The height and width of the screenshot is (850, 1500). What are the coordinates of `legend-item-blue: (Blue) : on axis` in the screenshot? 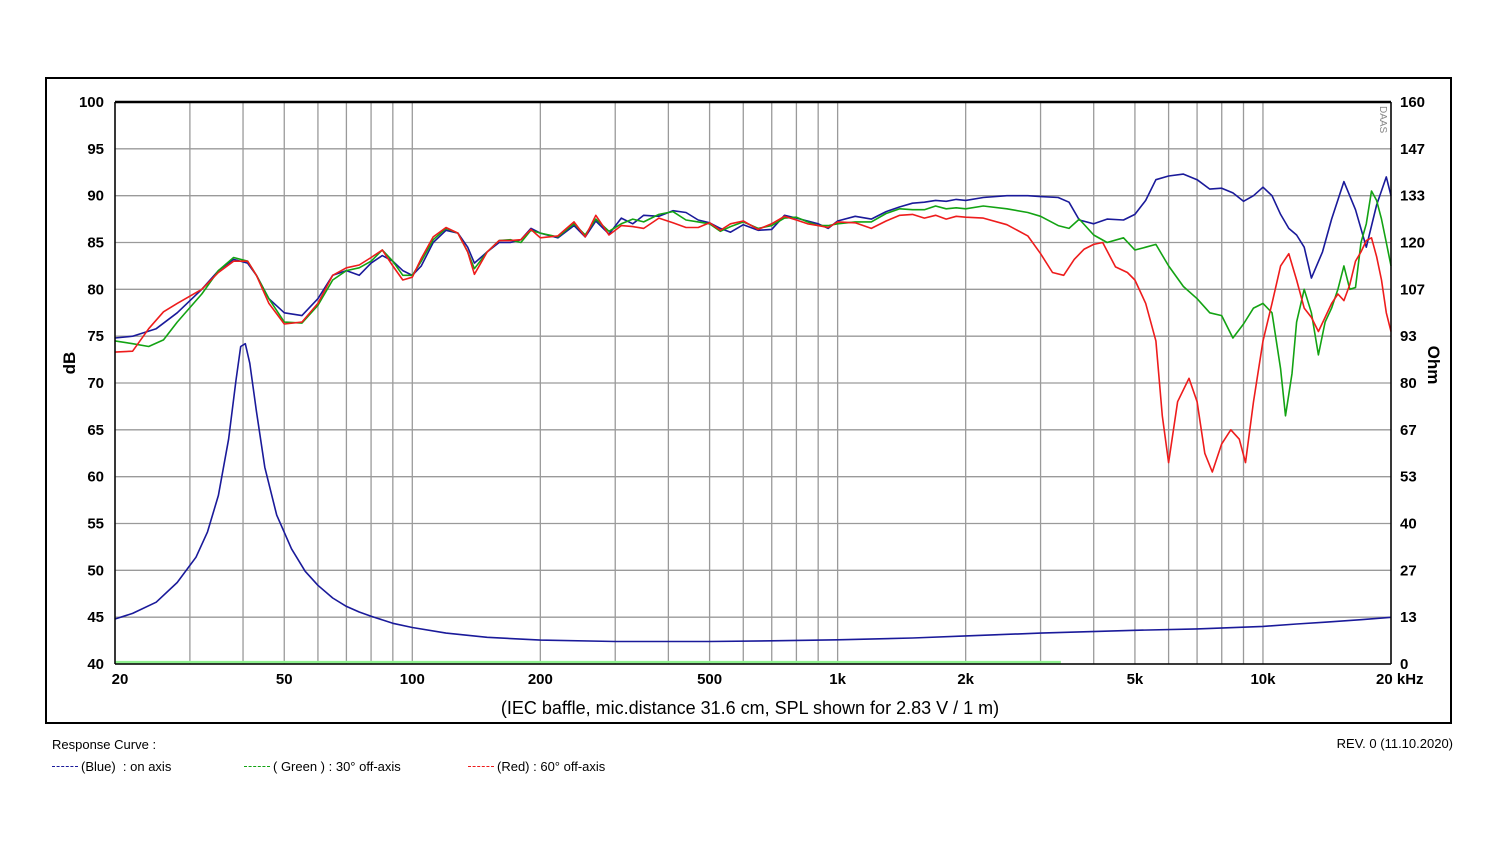 It's located at (111, 766).